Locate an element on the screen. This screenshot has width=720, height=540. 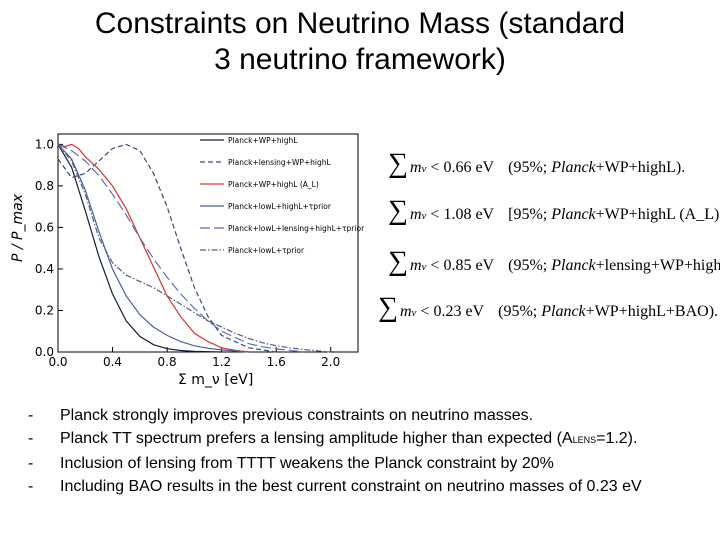
y-tick-label: 0.6 is located at coordinates (44, 227).